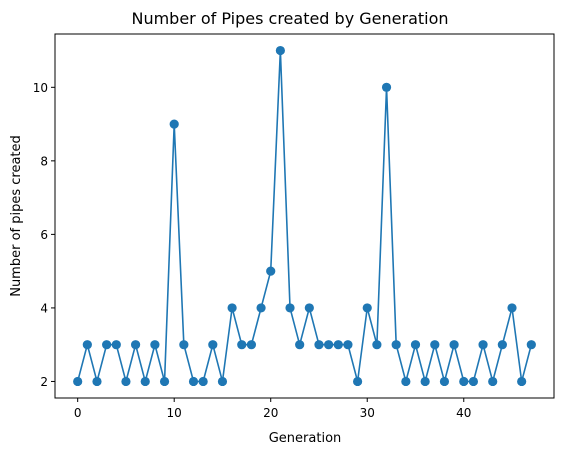  What do you see at coordinates (16, 216) in the screenshot?
I see `y-axis-label: Number of pipes created` at bounding box center [16, 216].